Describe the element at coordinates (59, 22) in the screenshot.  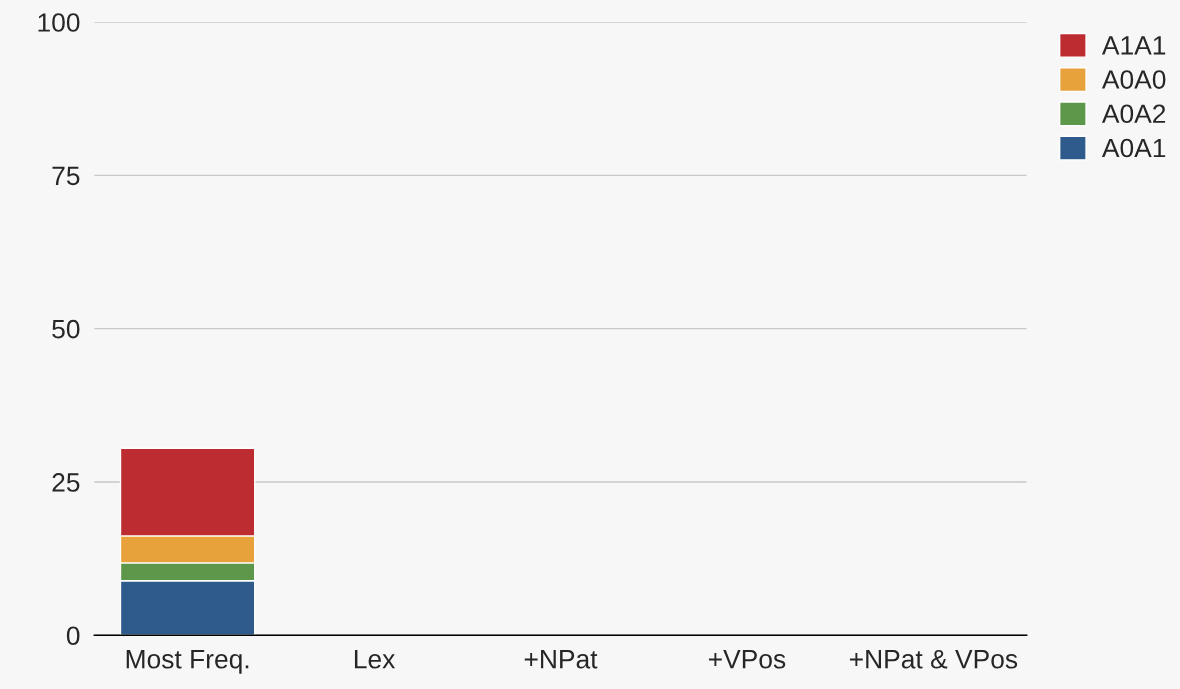
I see `y-tick-label: 100` at that location.